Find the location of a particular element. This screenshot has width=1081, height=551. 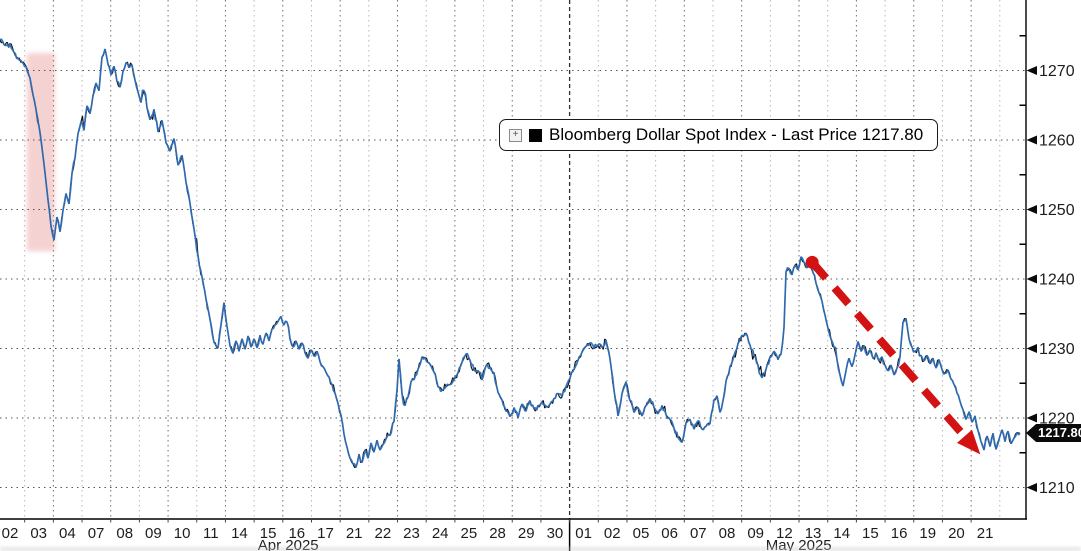

x-axis-date-label: 06 is located at coordinates (669, 533).